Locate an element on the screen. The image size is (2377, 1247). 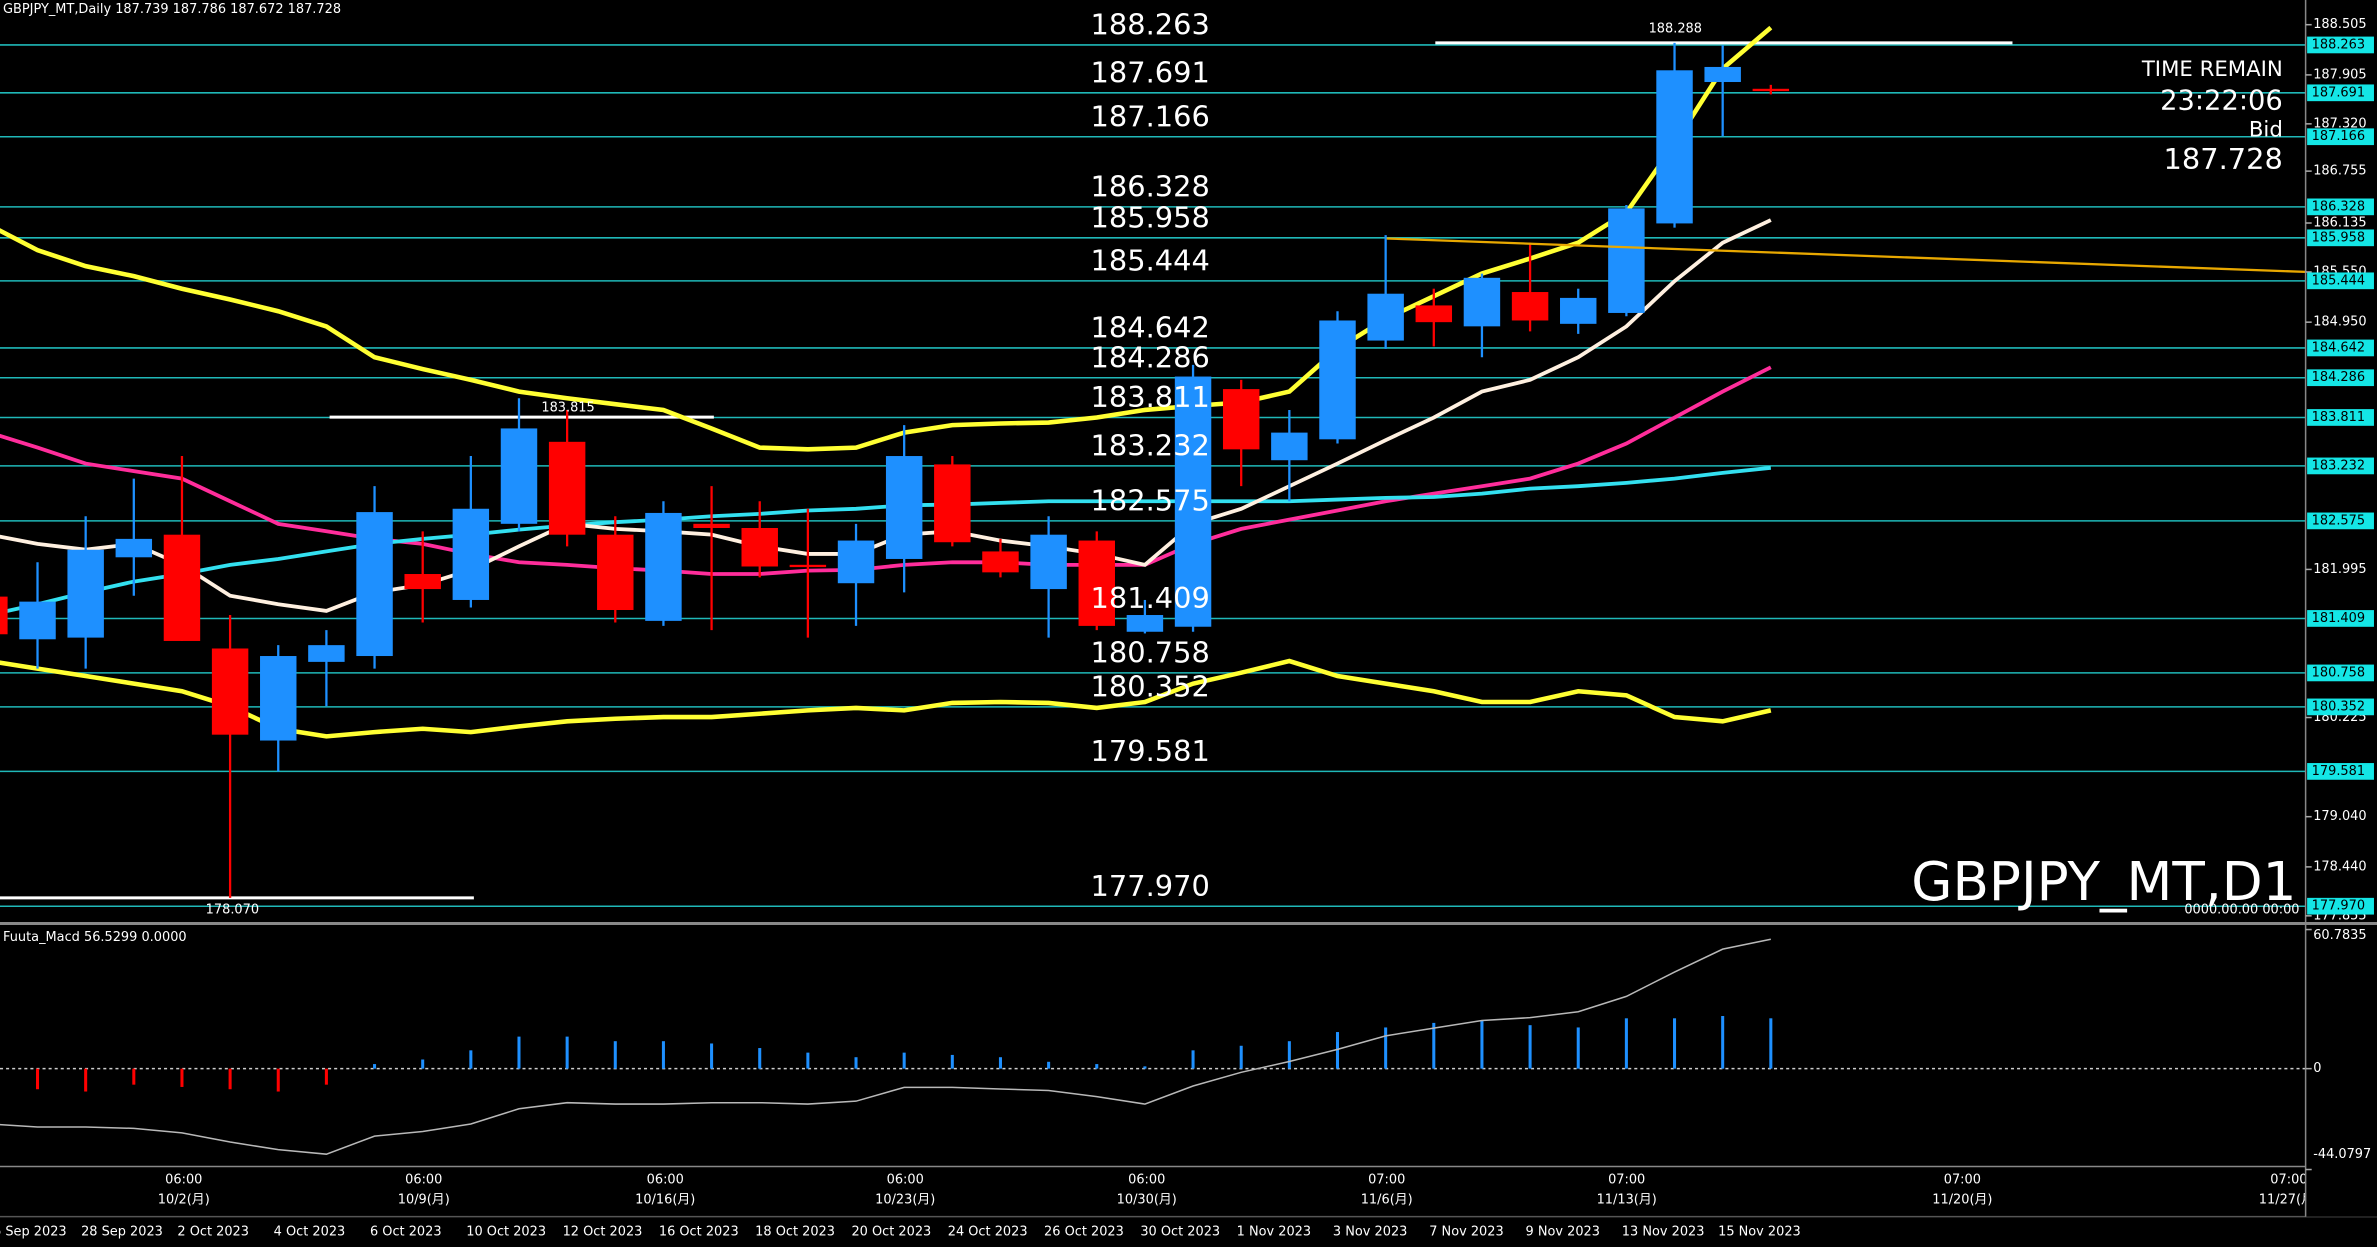
level-label: 185.444 is located at coordinates (1150, 261).